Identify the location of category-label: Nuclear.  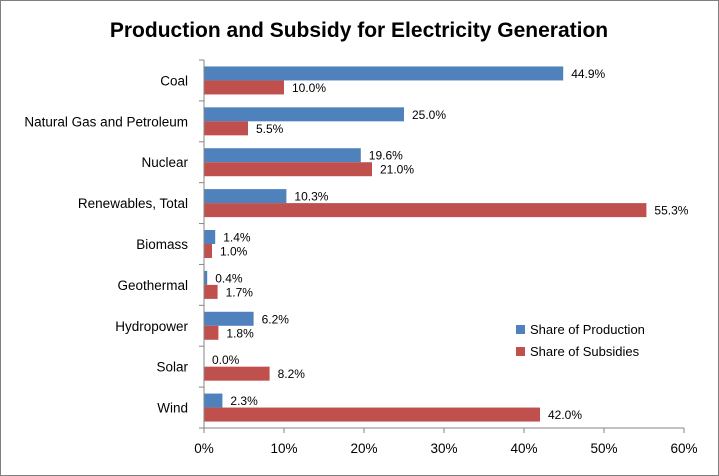
(164, 162).